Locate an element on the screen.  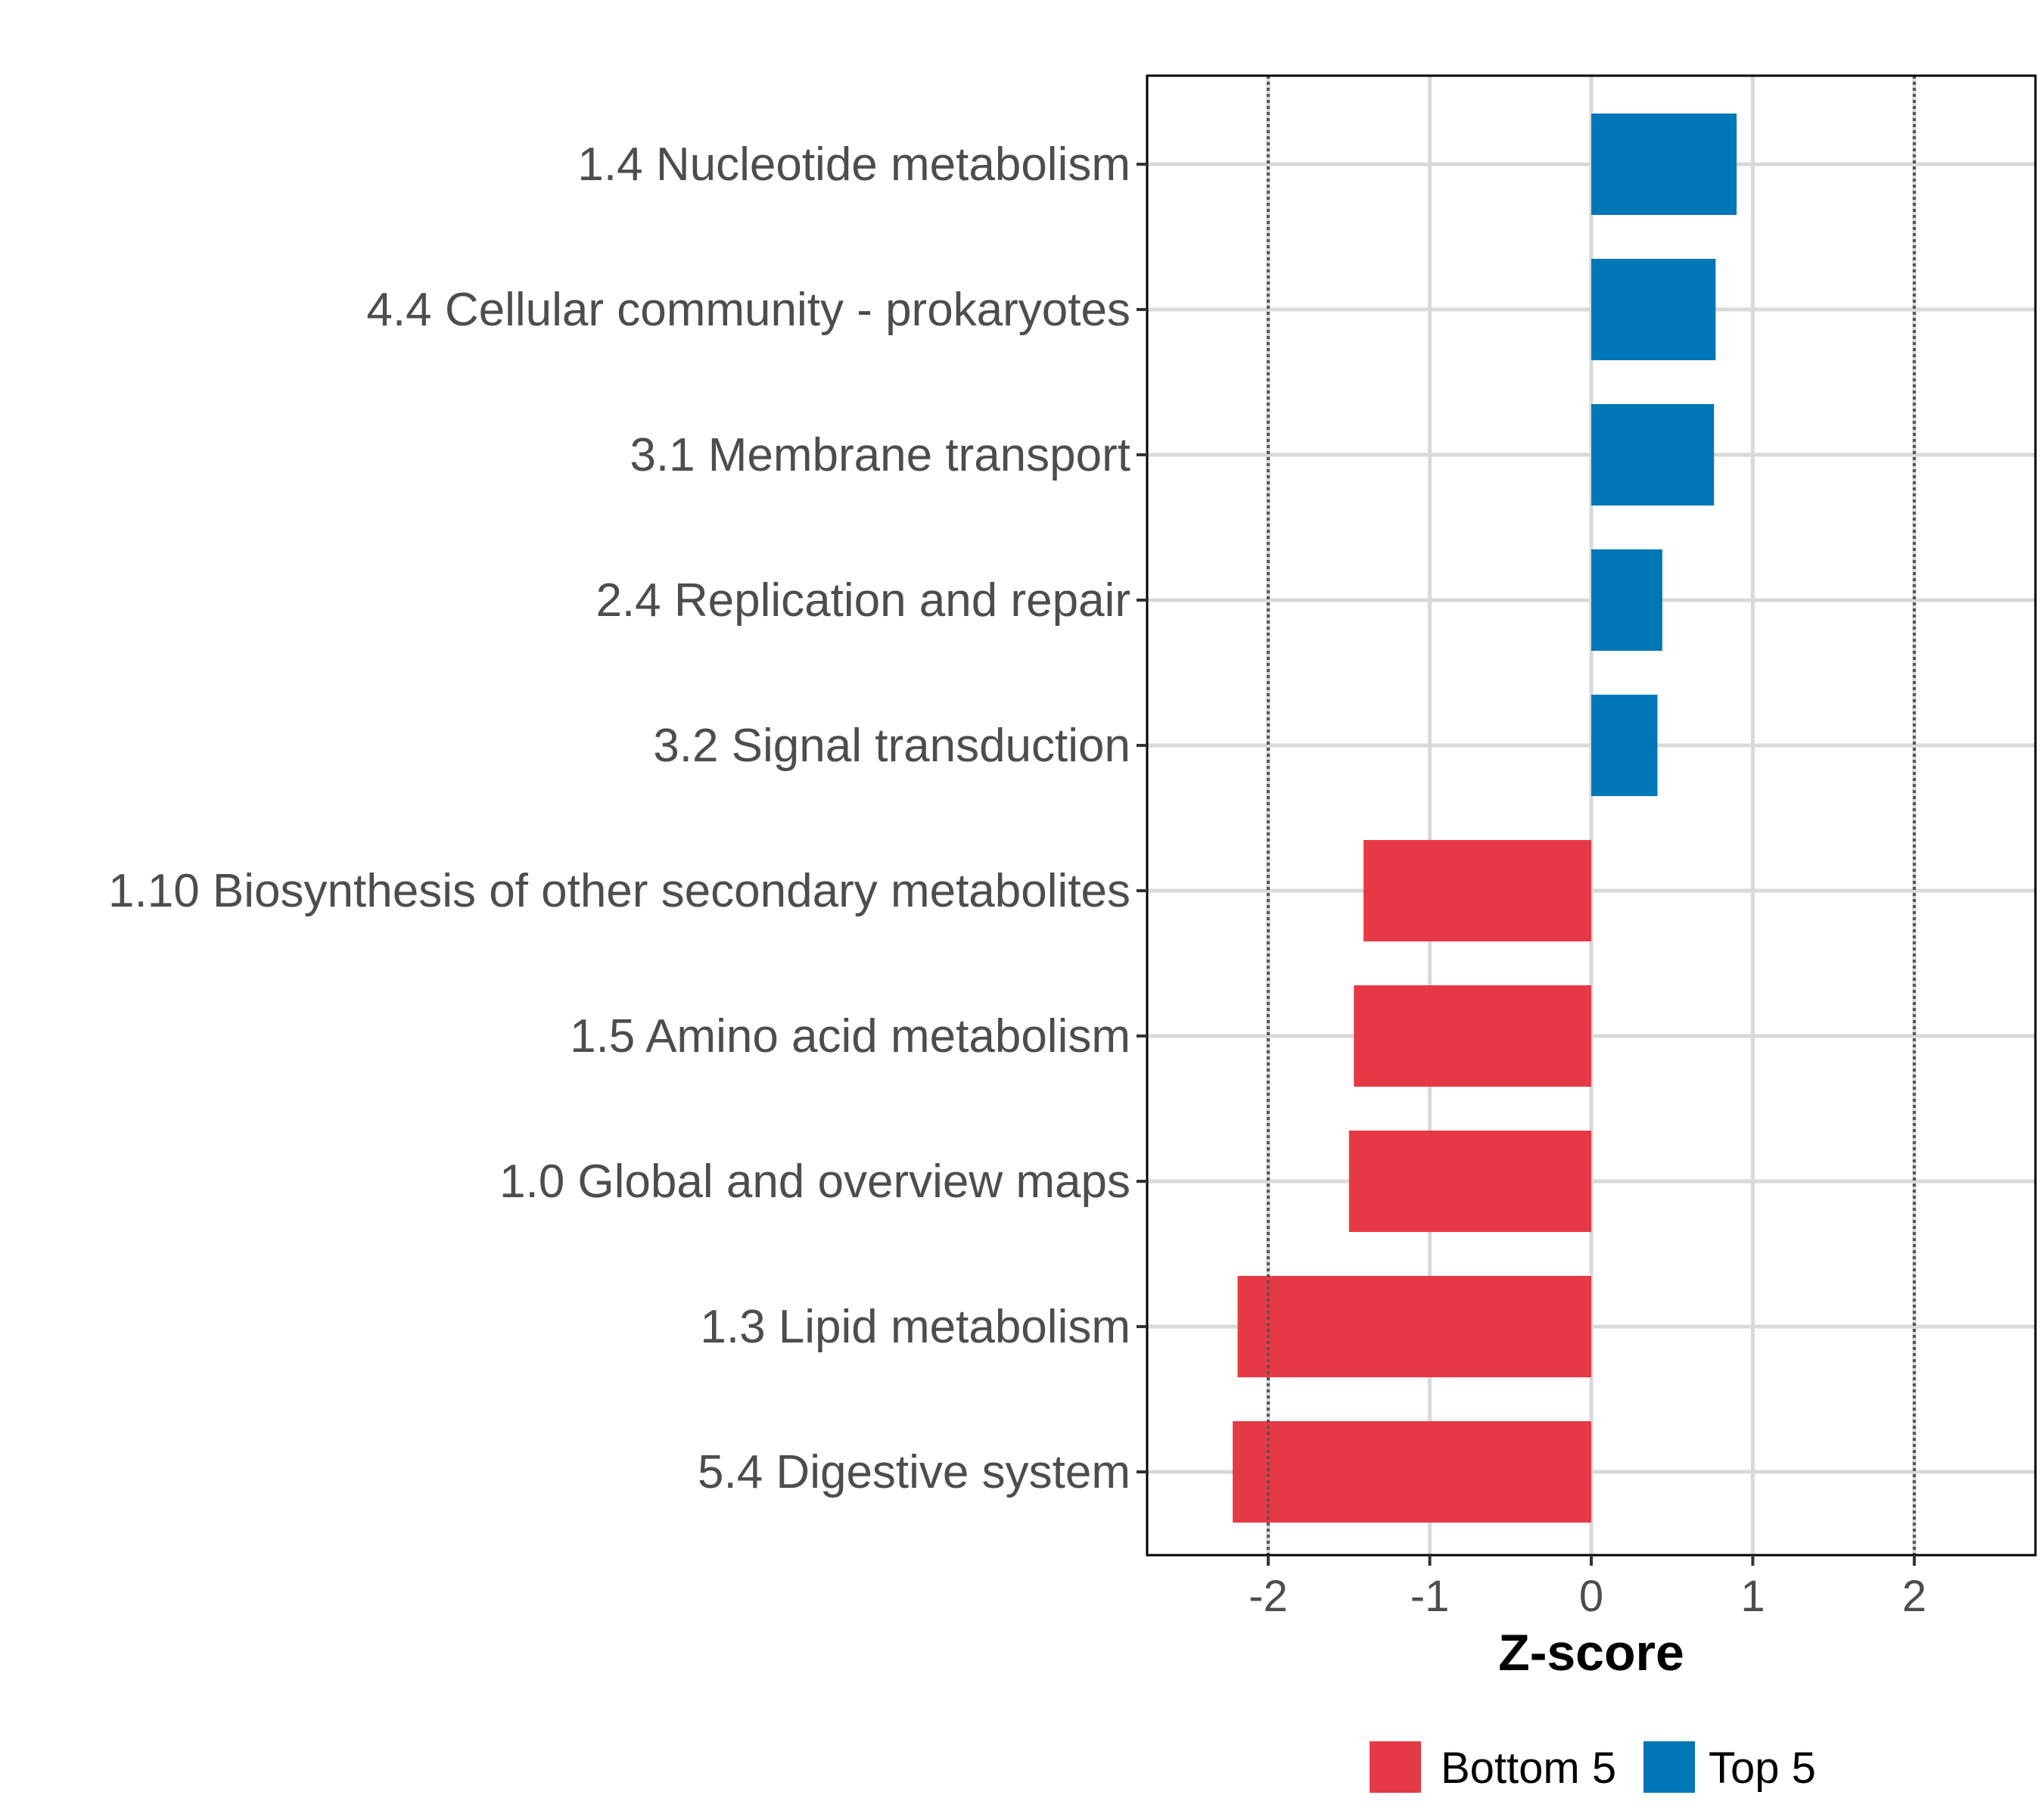
bar-1-10-biosynthesis-of-other-secondary-metabolites is located at coordinates (1477, 891).